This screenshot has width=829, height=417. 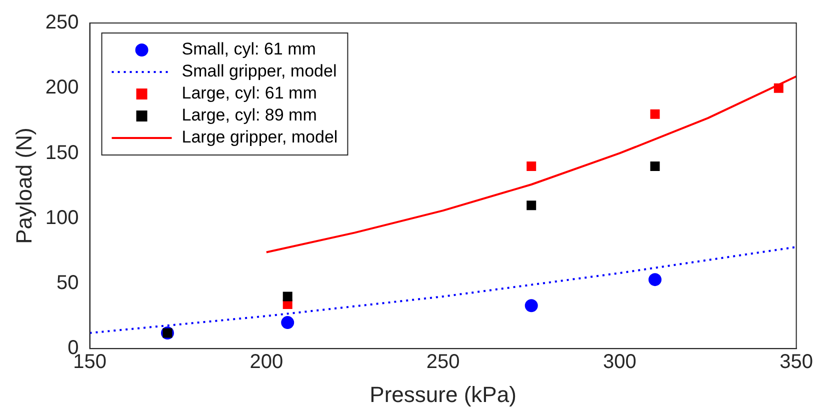 What do you see at coordinates (62, 217) in the screenshot?
I see `y-tick-label: 100` at bounding box center [62, 217].